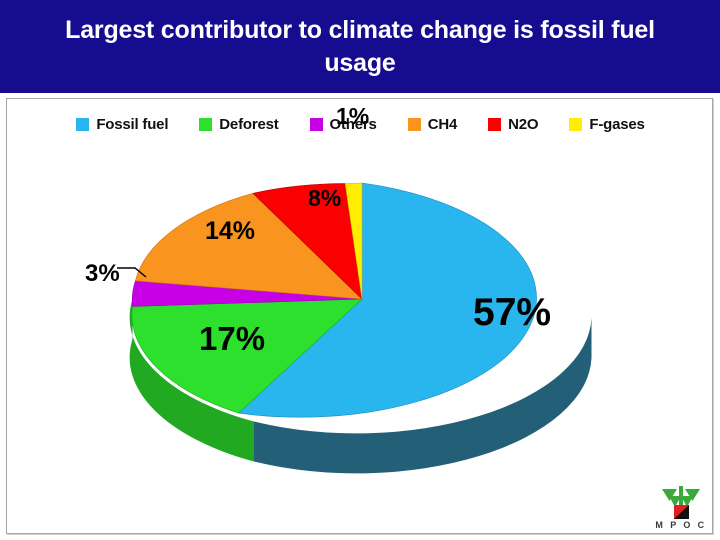  I want to click on legend-item-ch4: CH4, so click(432, 124).